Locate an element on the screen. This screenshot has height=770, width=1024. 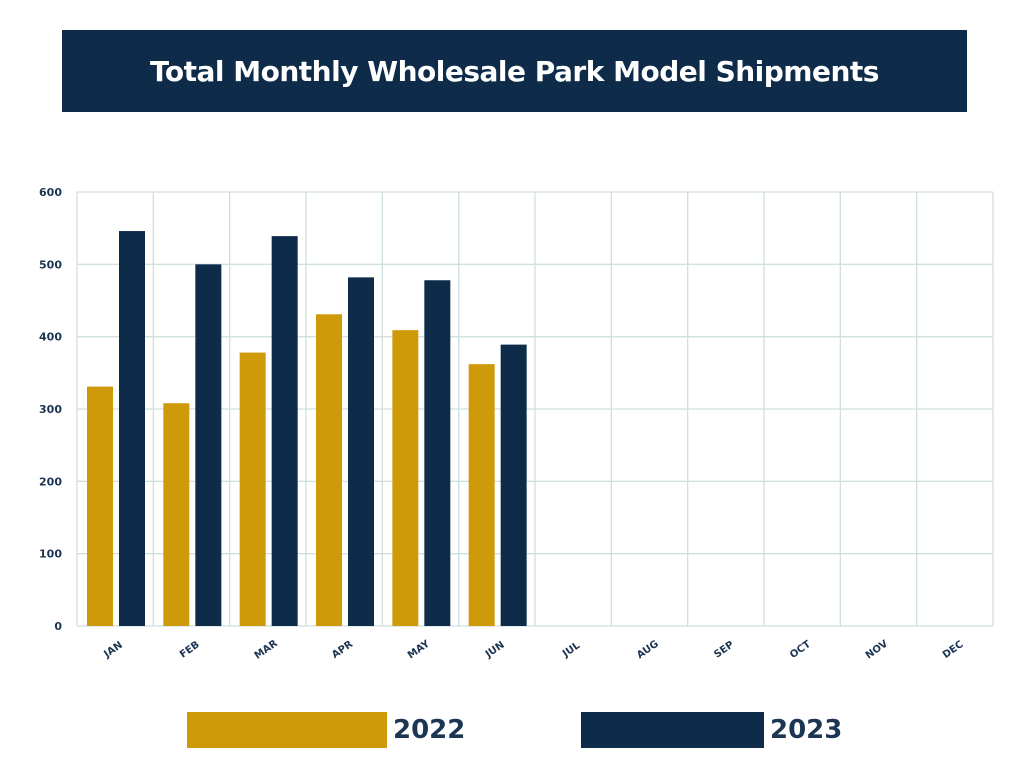
bar-2023-jan is located at coordinates (132, 428).